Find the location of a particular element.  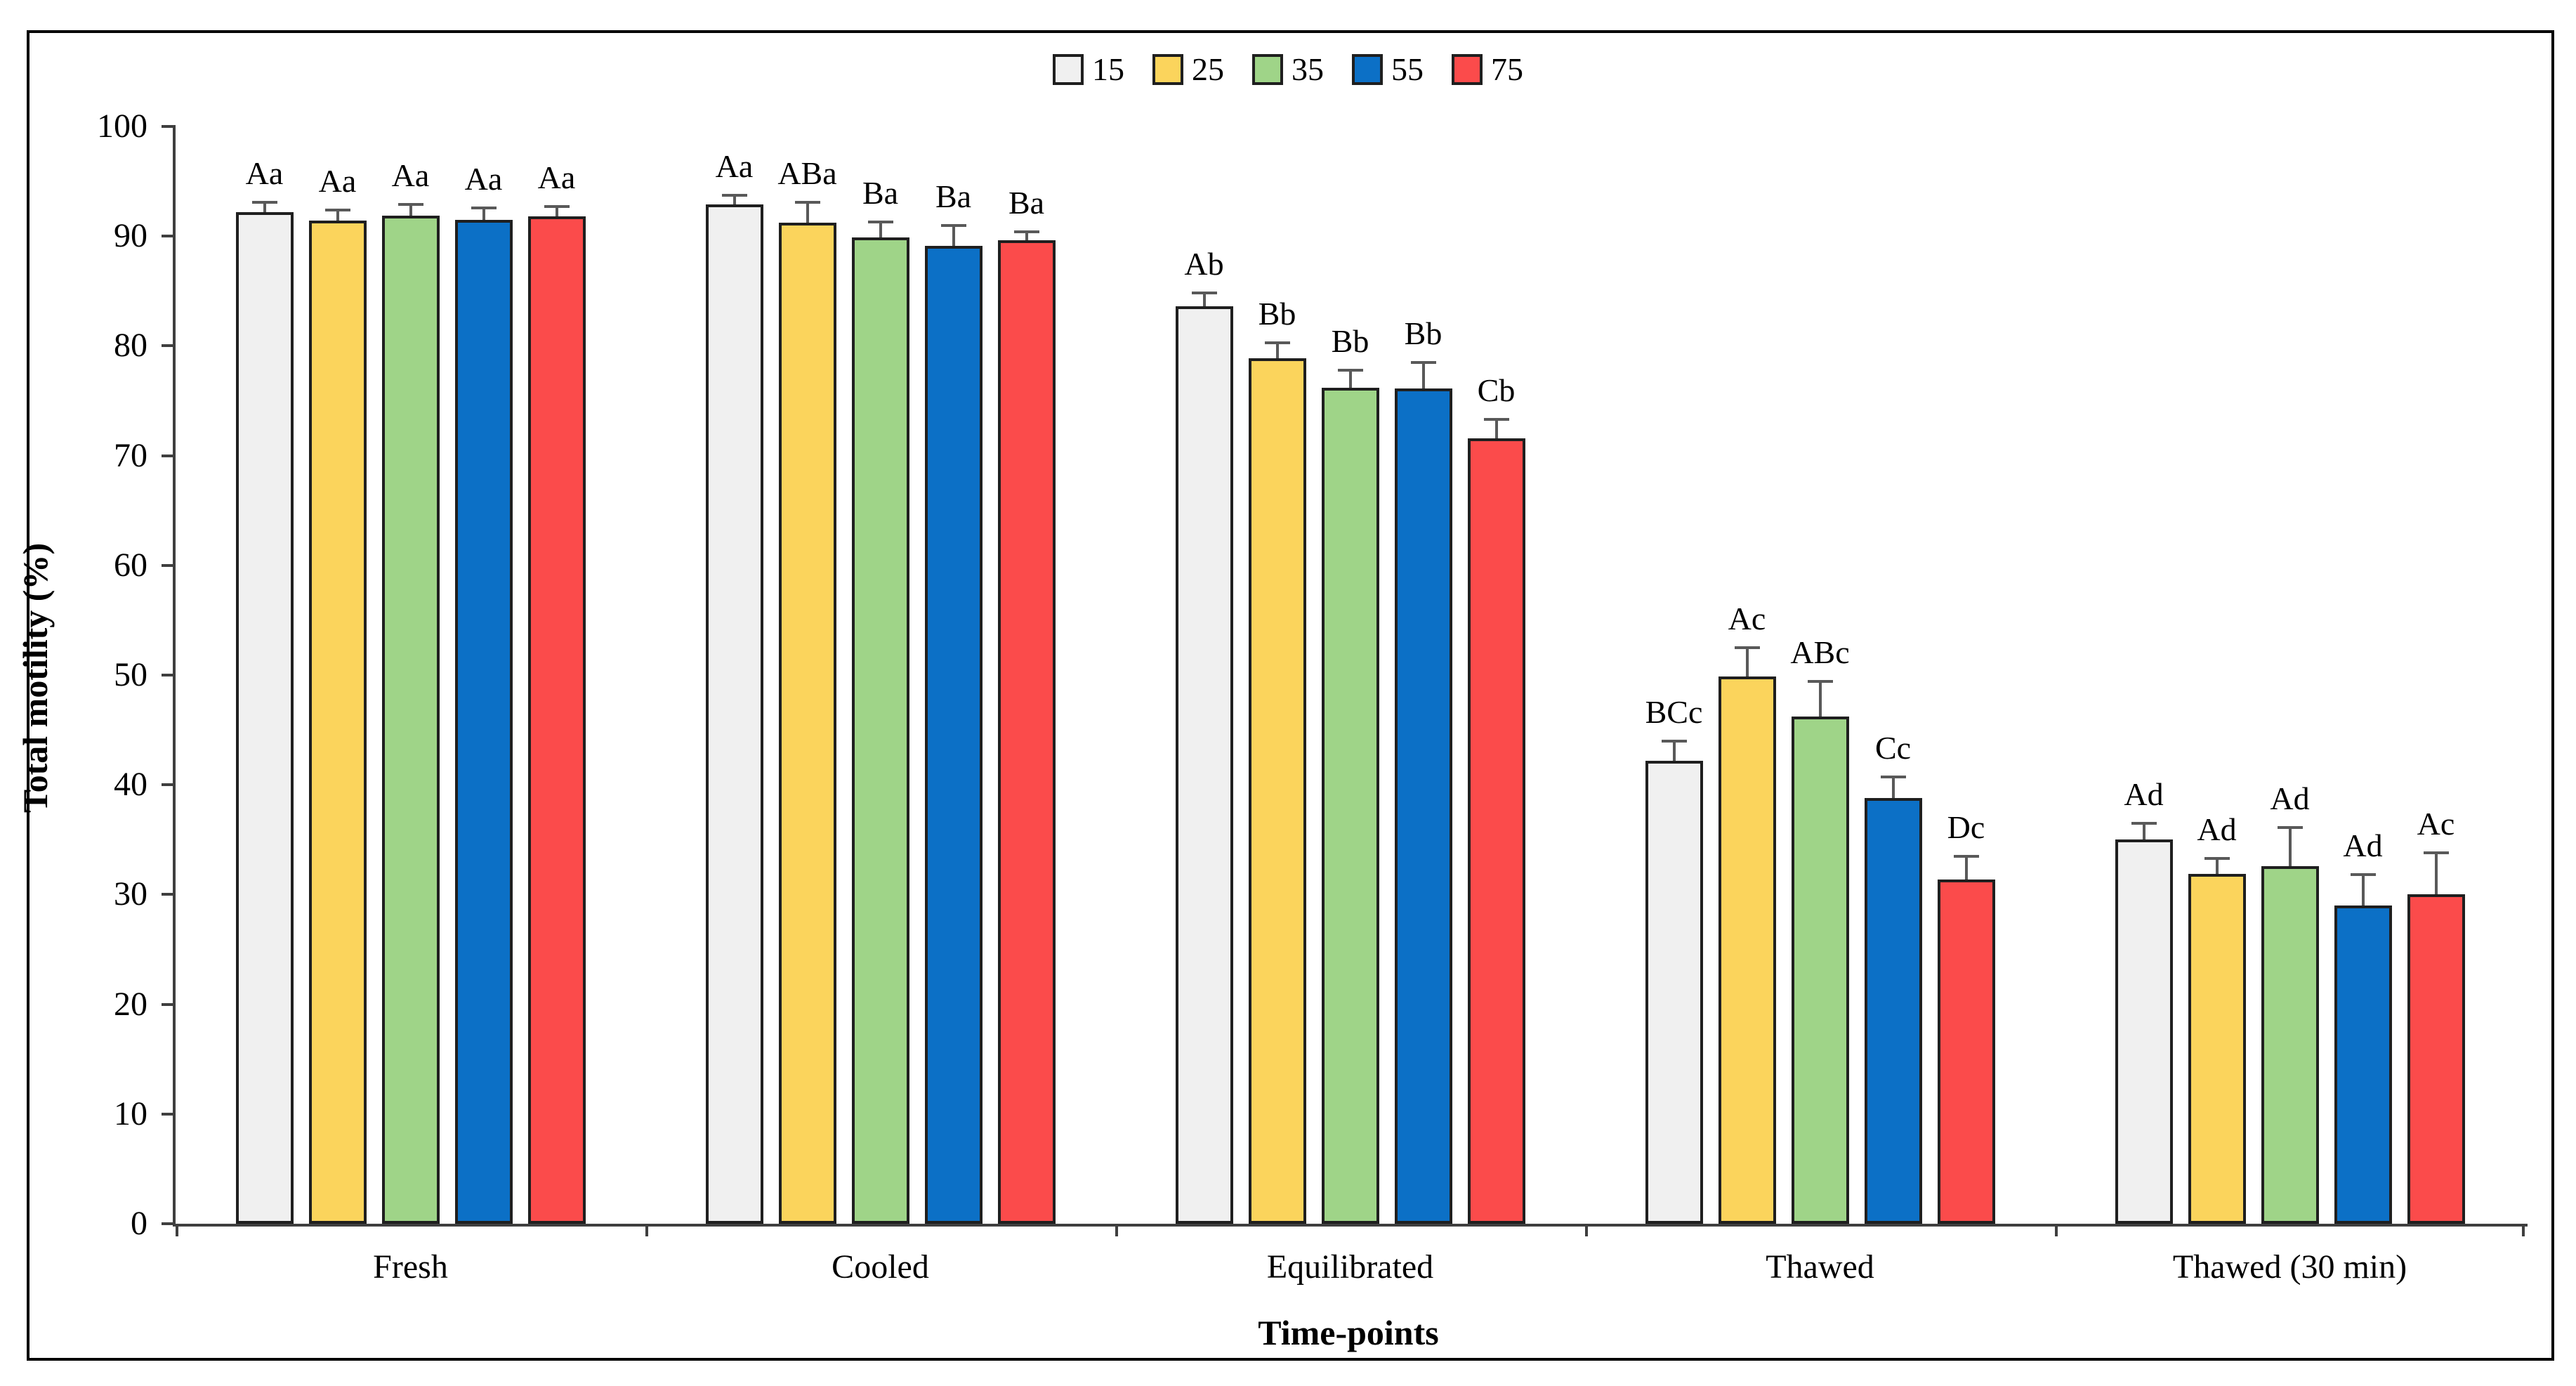

legend-item: 55 is located at coordinates (1388, 69).